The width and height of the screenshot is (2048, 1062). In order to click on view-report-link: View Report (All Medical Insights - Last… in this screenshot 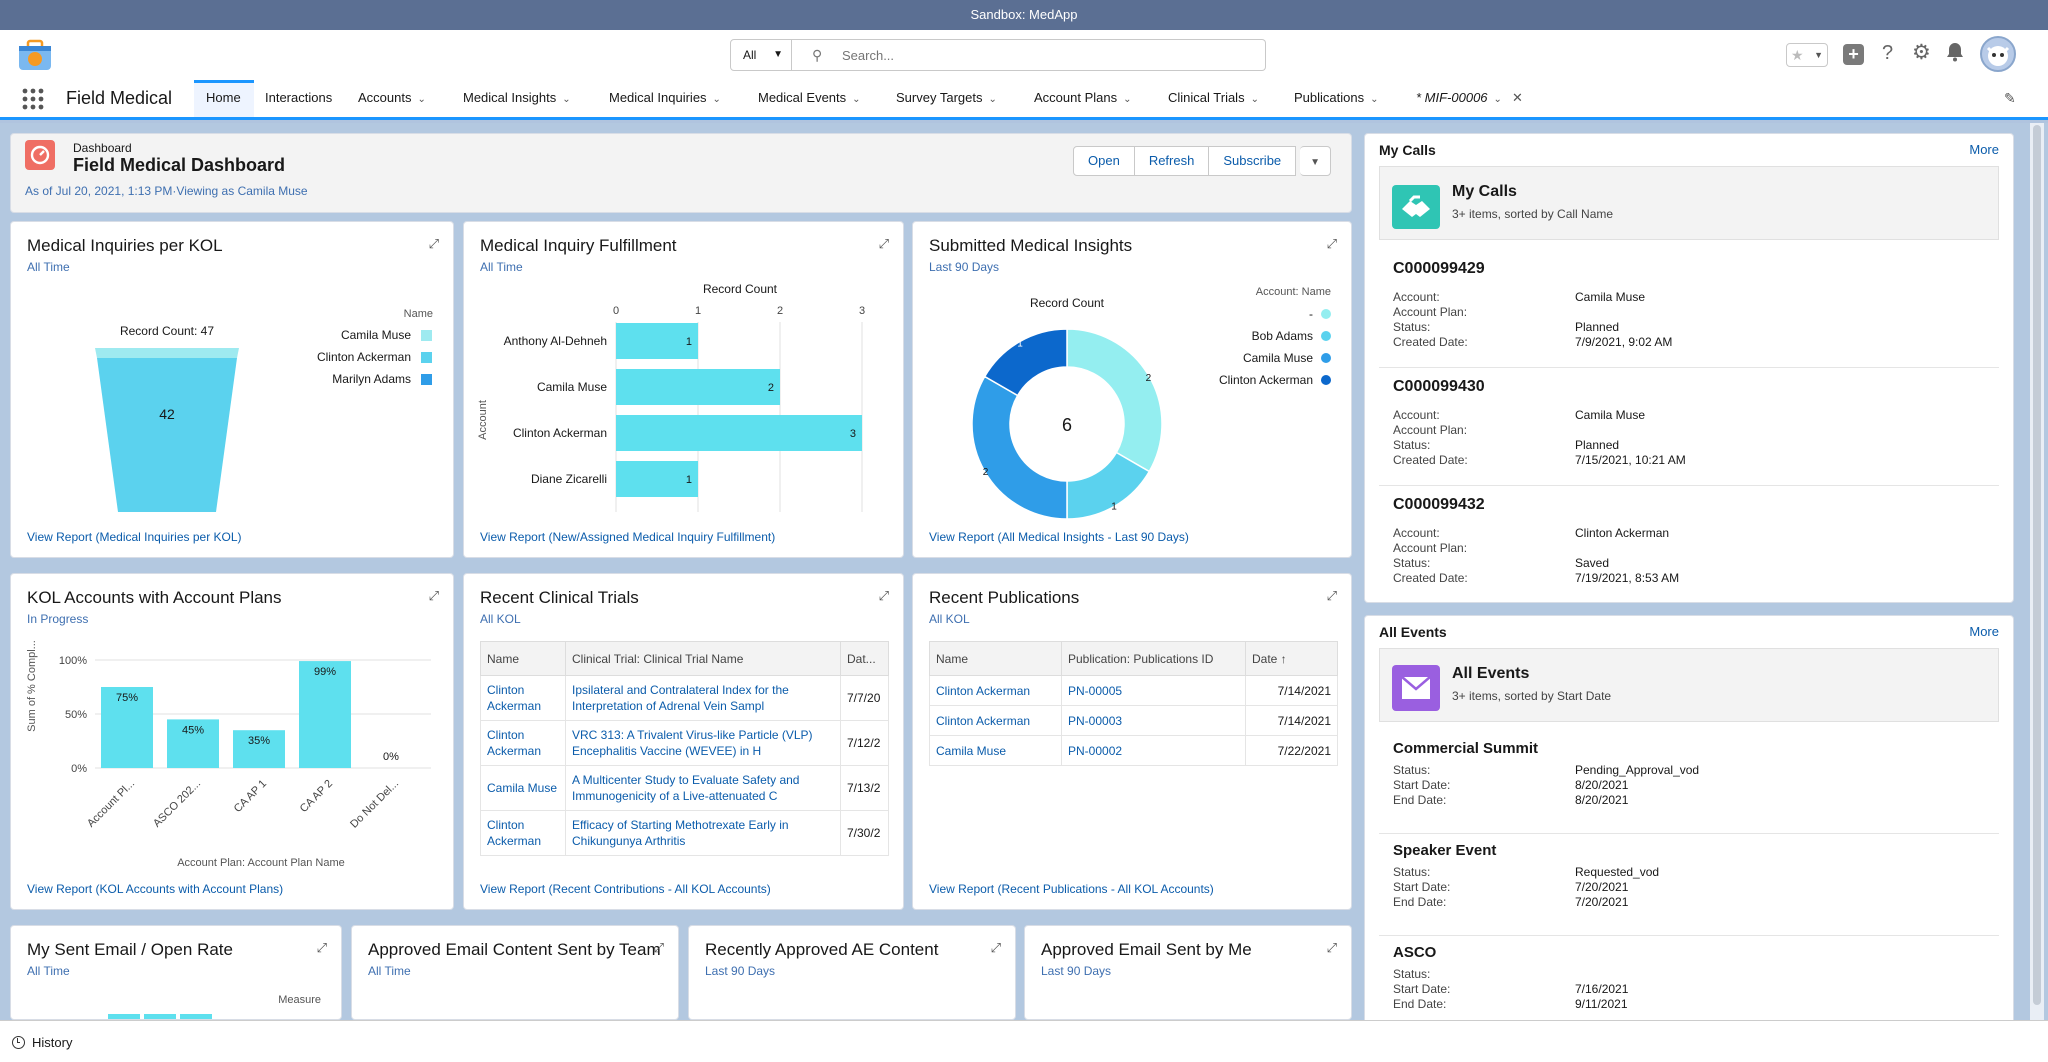, I will do `click(1059, 537)`.